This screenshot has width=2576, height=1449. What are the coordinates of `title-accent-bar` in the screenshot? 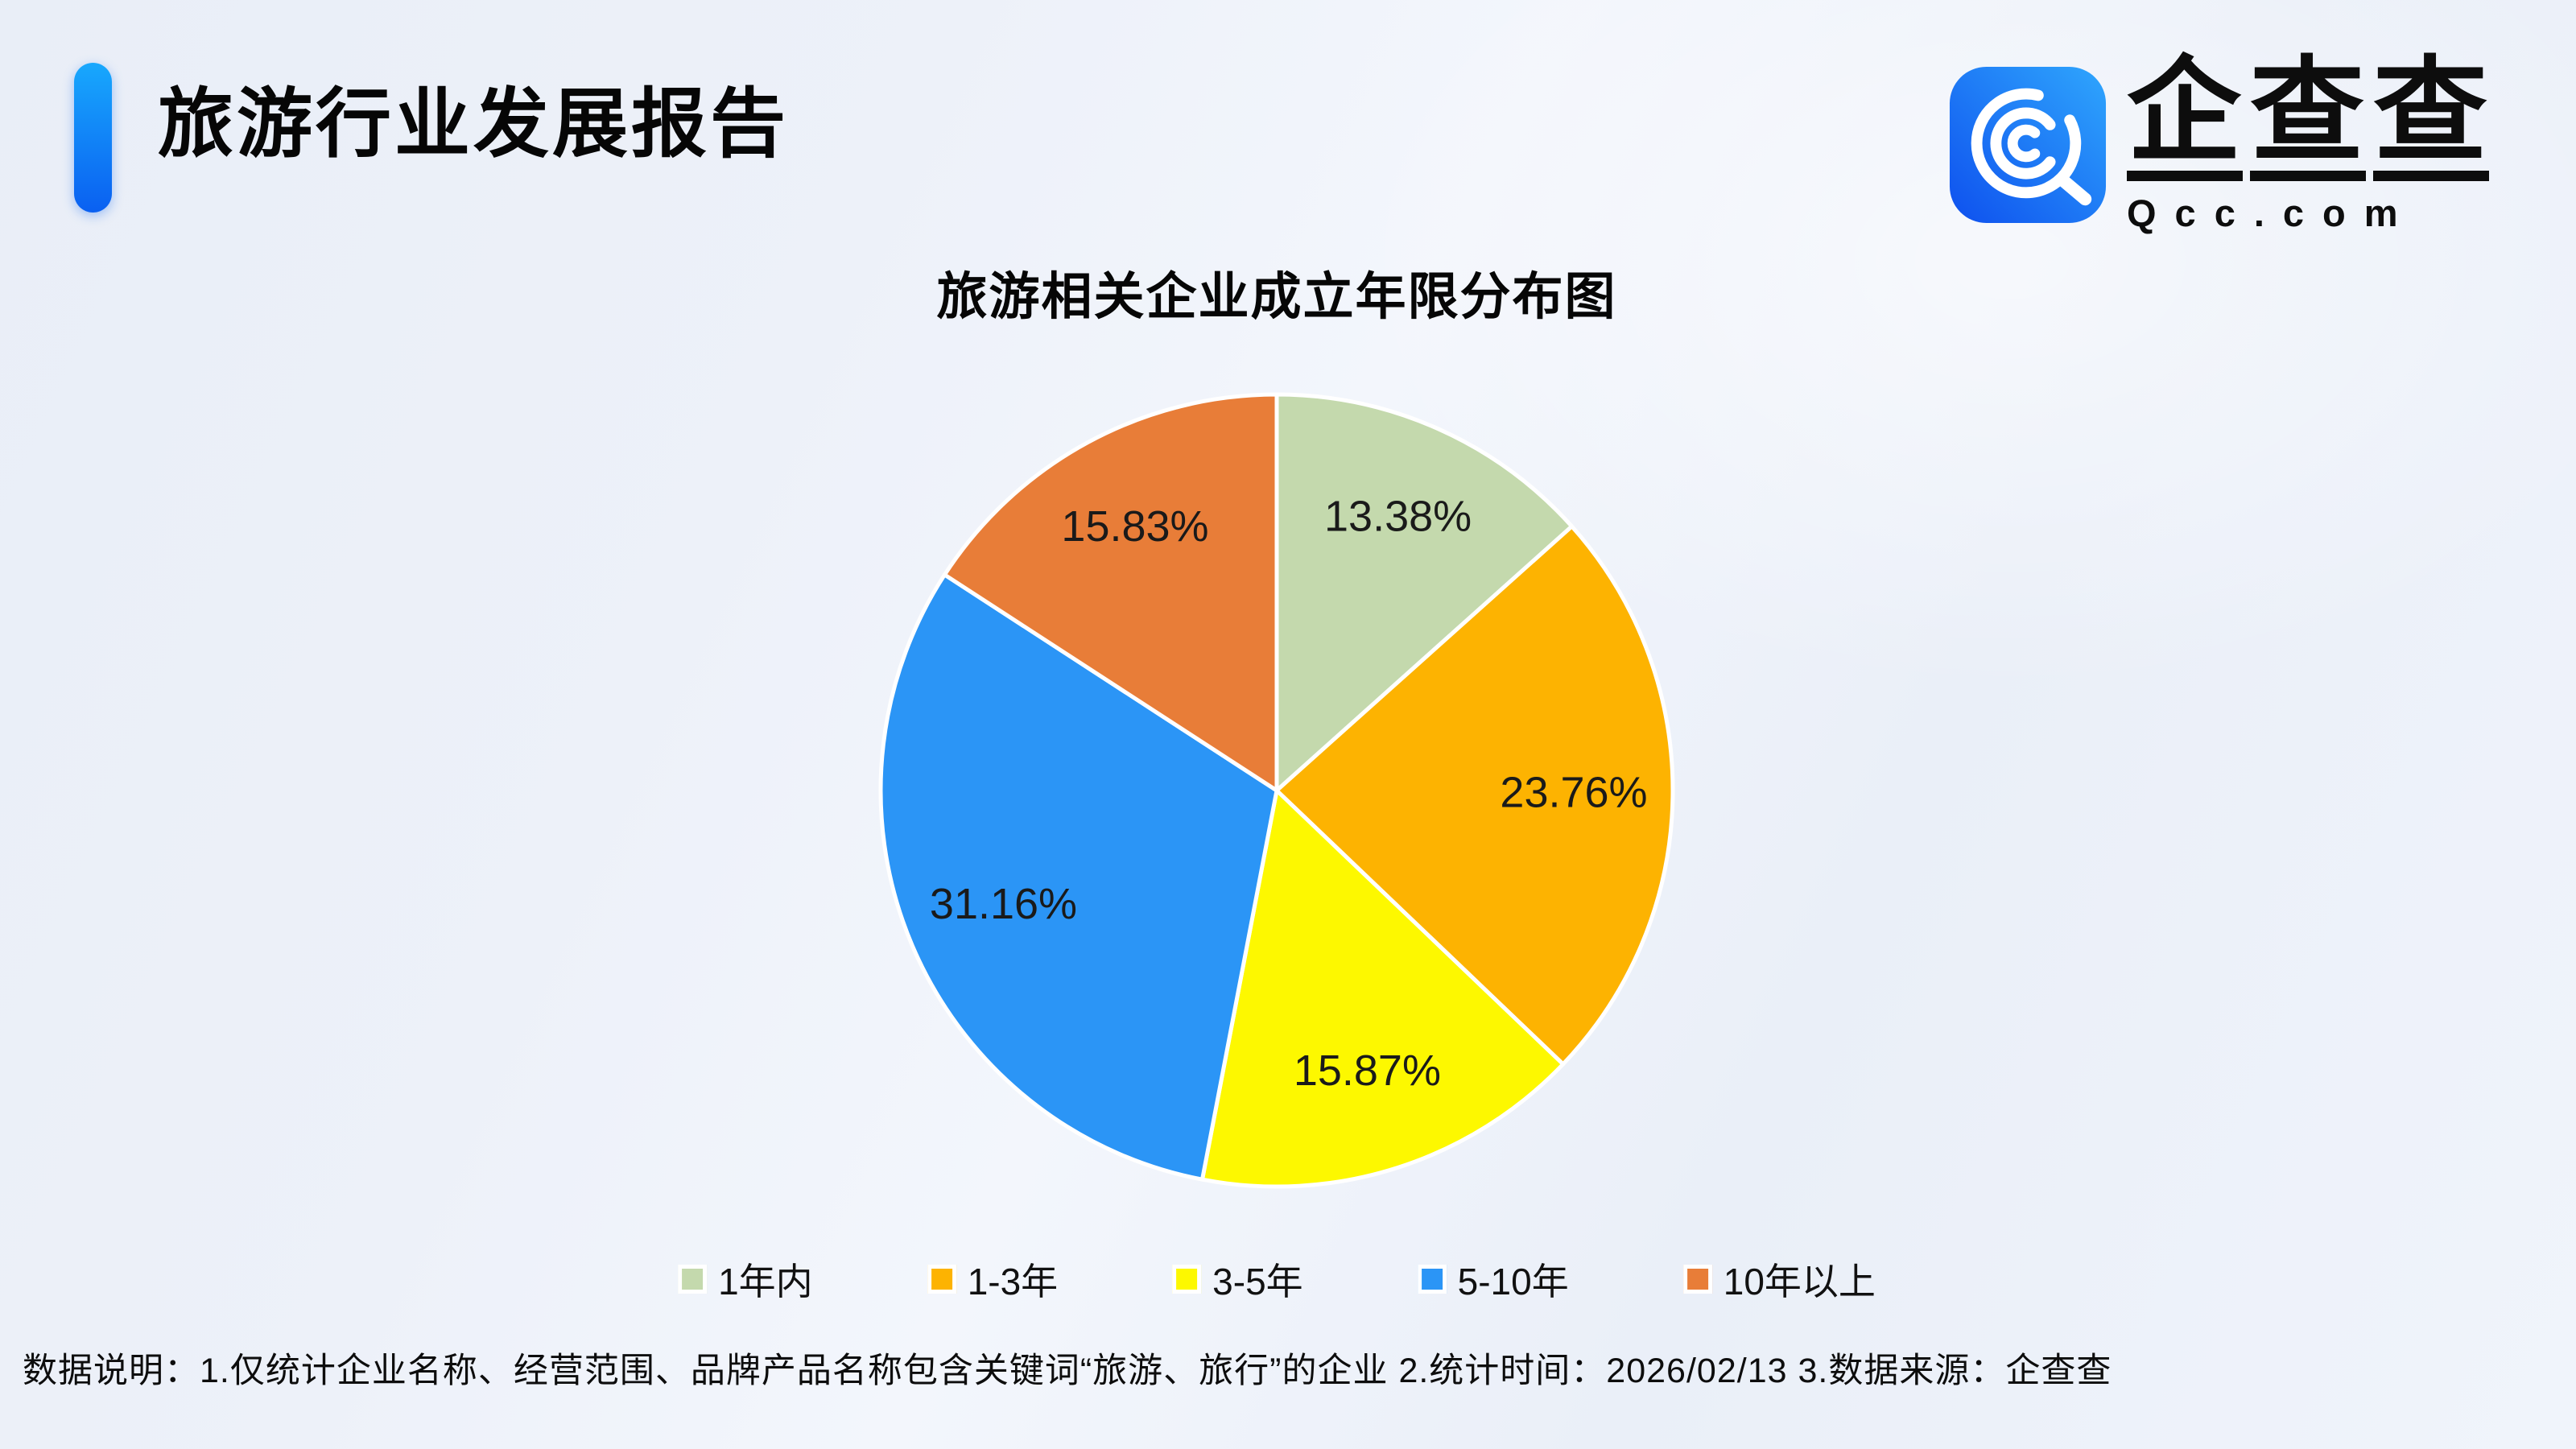 It's located at (93, 138).